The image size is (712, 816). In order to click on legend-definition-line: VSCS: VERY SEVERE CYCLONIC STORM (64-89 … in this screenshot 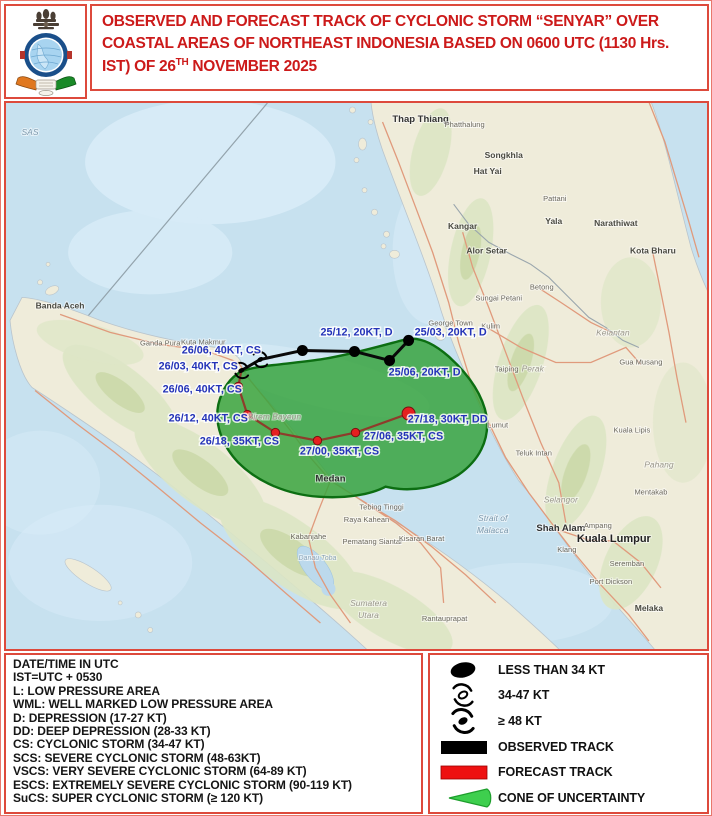, I will do `click(160, 771)`.